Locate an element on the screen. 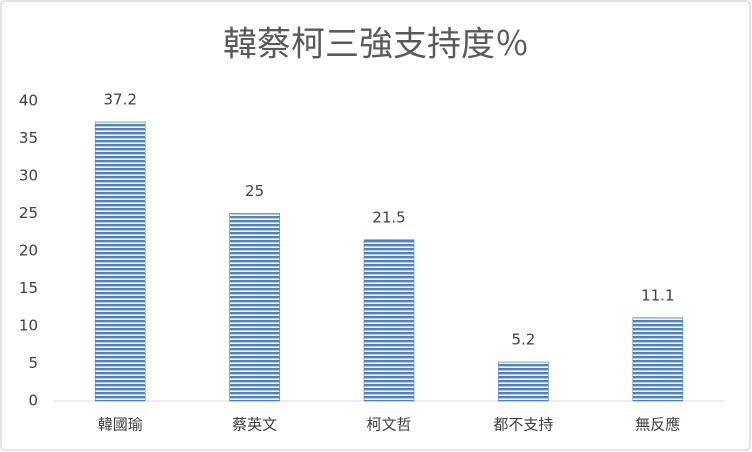 The height and width of the screenshot is (452, 752). y-tick-label: 20 is located at coordinates (28, 251).